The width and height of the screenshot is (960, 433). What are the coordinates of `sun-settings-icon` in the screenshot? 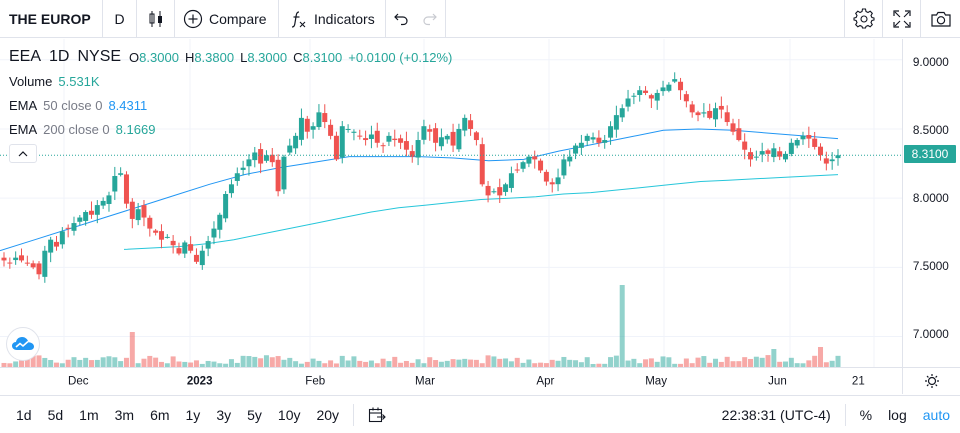 It's located at (931, 381).